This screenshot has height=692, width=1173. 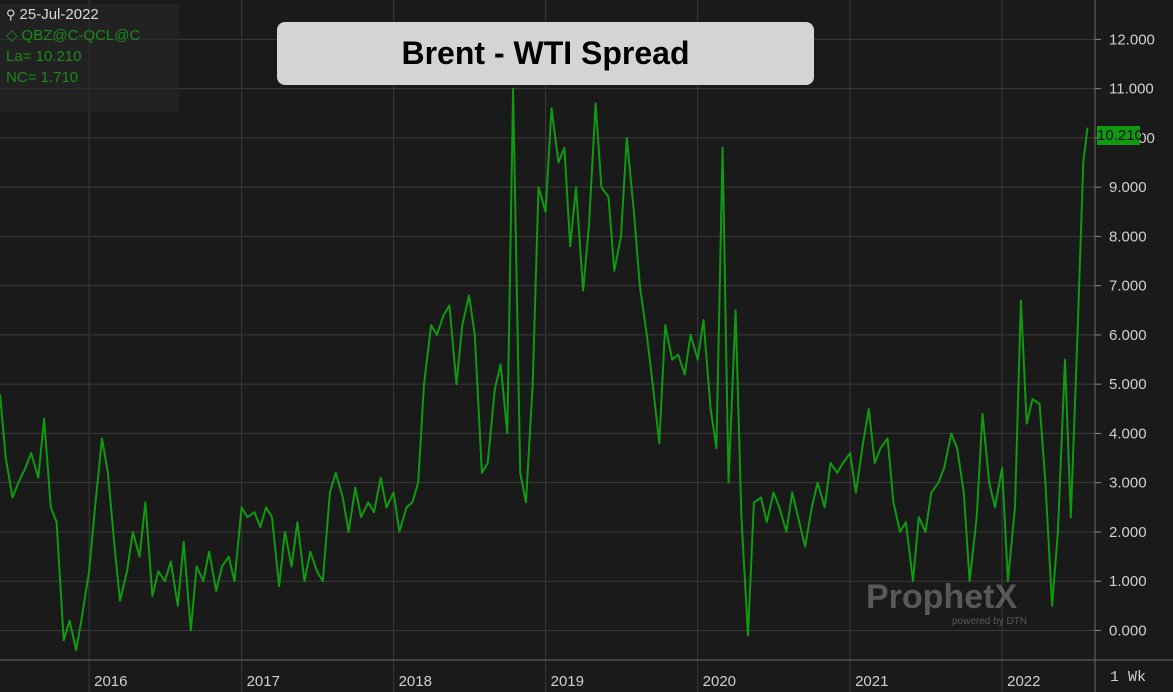 What do you see at coordinates (871, 681) in the screenshot?
I see `x-tick-label: 2021` at bounding box center [871, 681].